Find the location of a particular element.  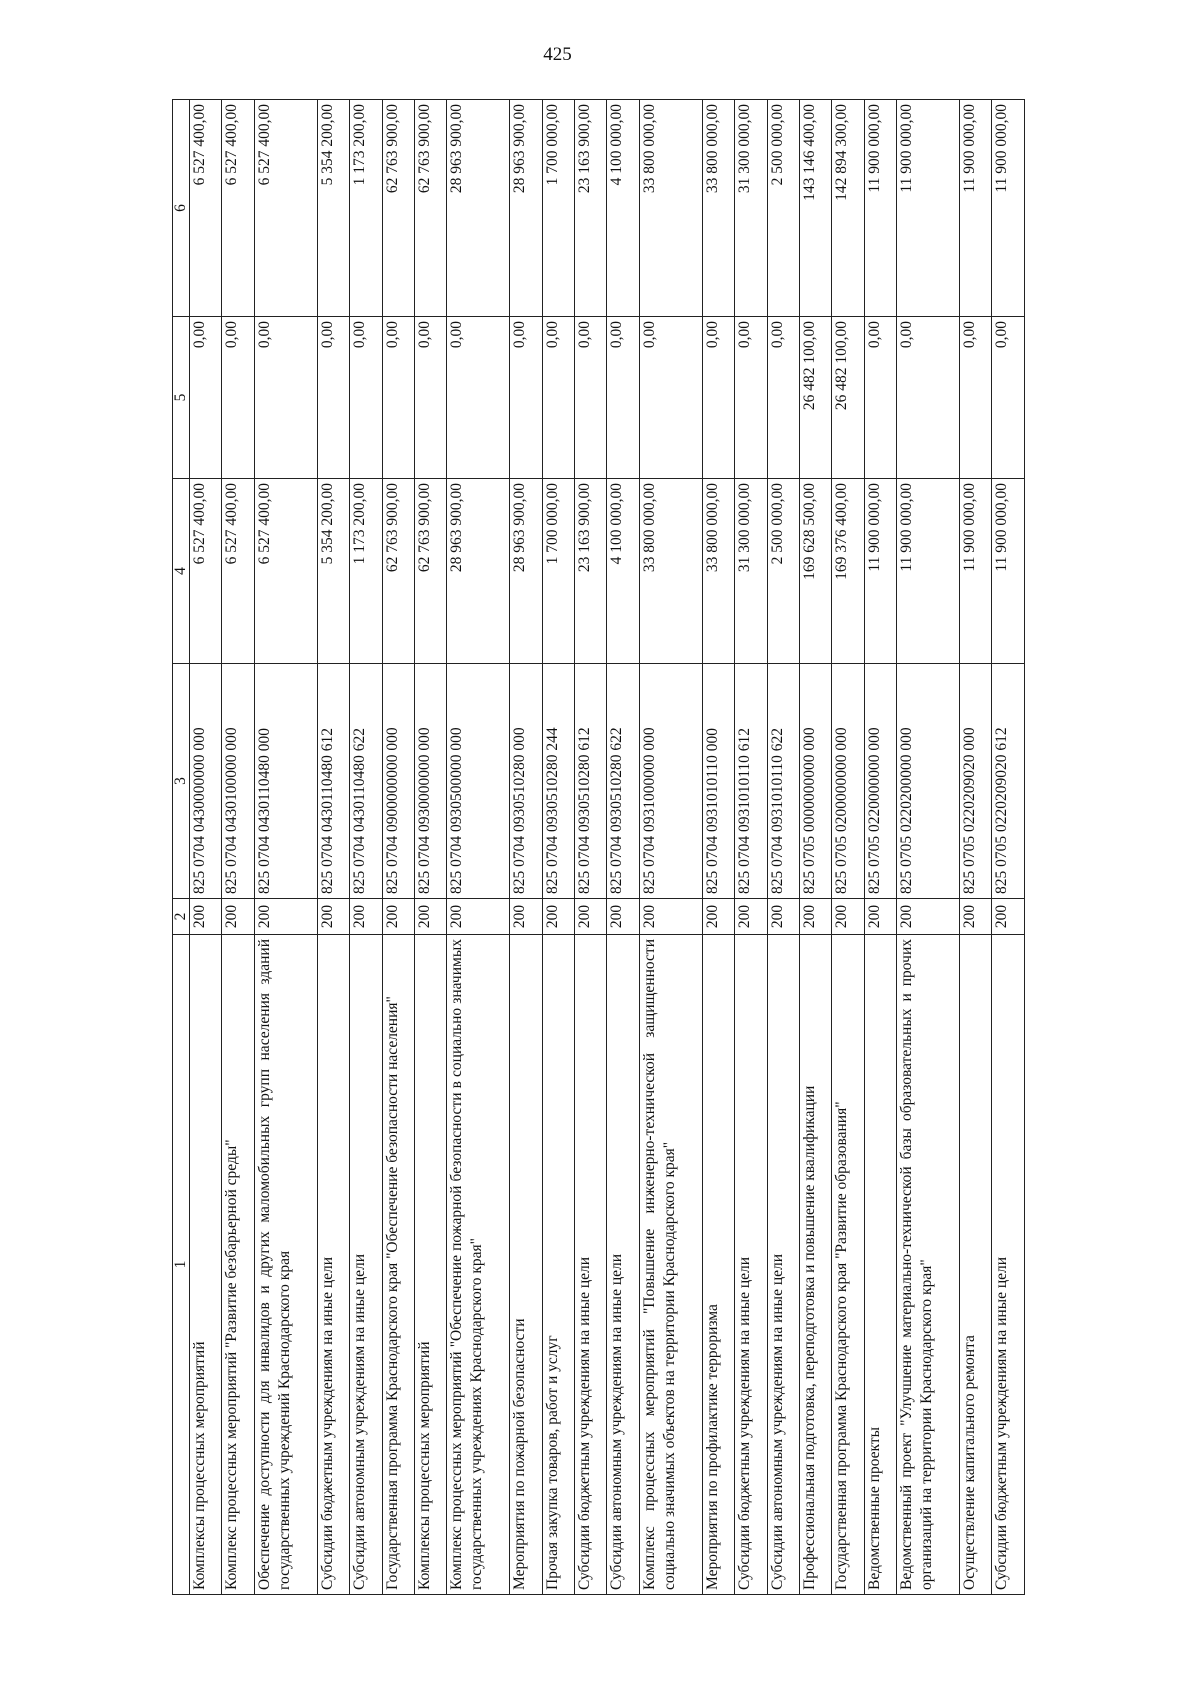

name-cell: Мероприятия по профилактике терроризма is located at coordinates (718, 1264).